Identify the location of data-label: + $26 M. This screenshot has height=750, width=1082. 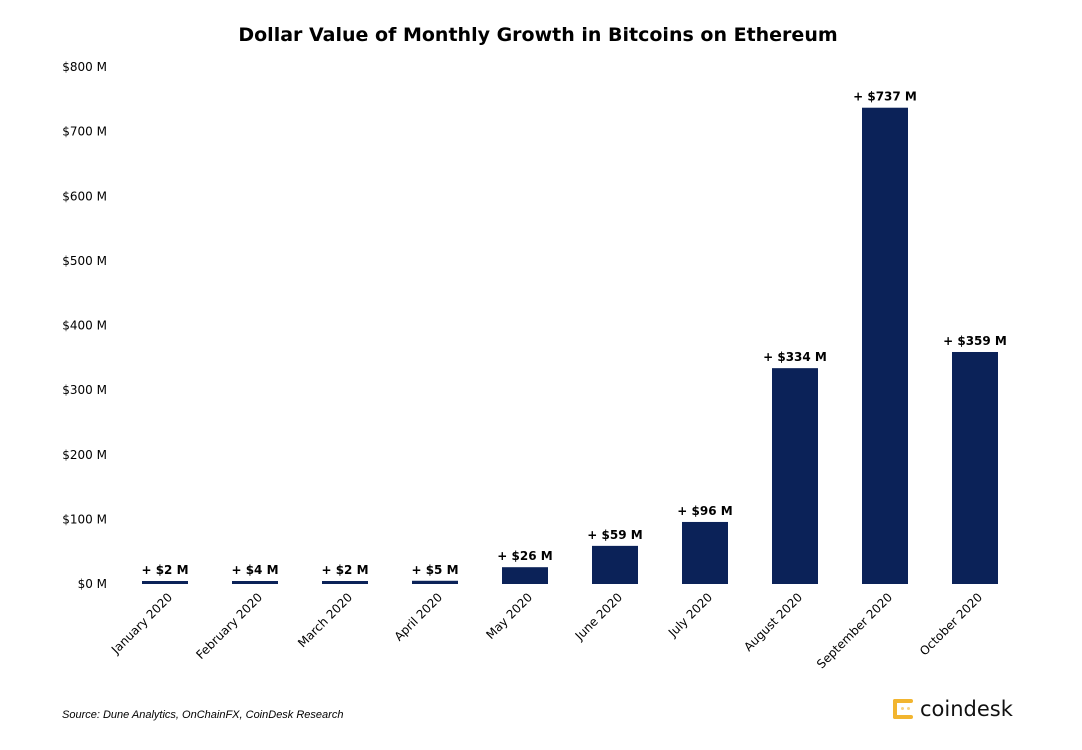
(524, 556).